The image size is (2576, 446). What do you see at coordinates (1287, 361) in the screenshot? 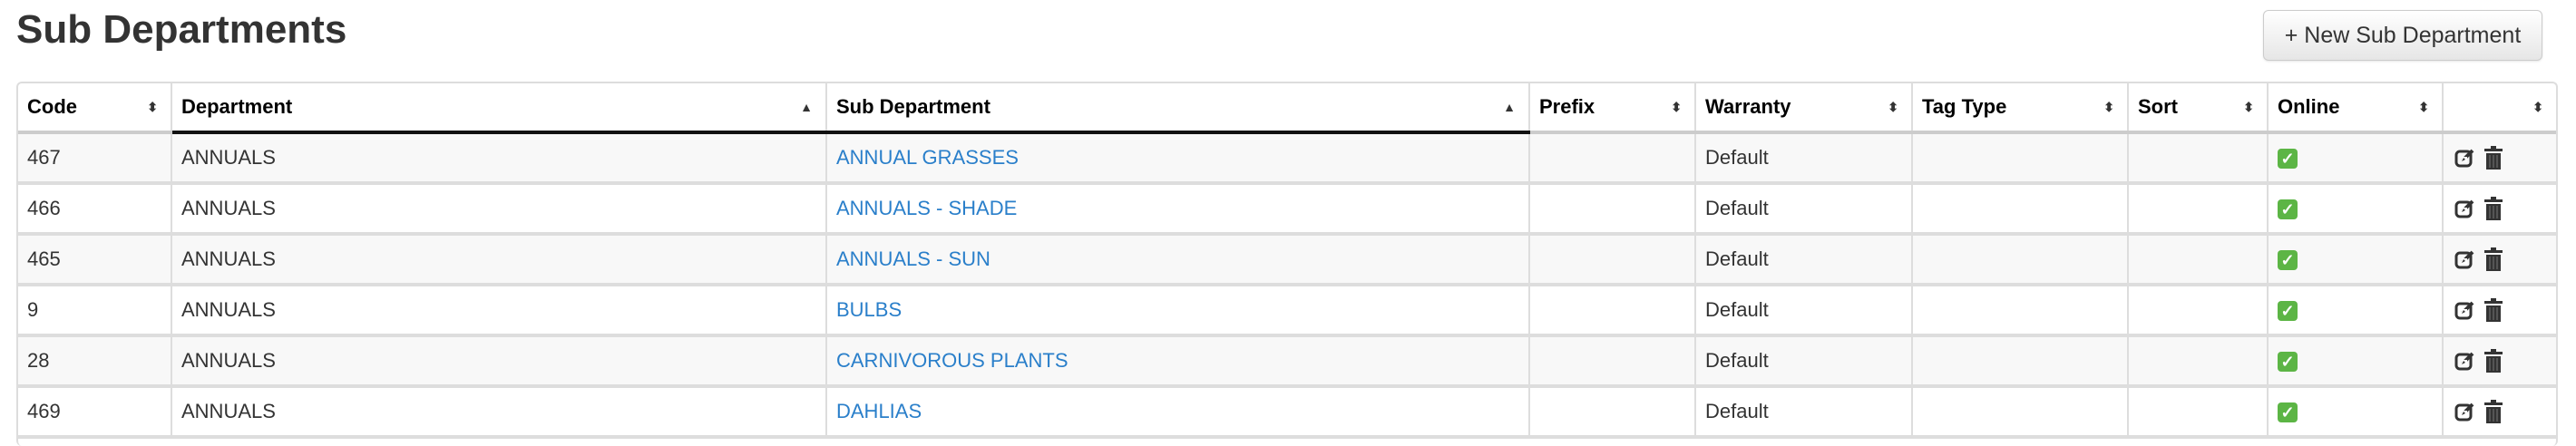
I see `table-row: 28 ANNUALS CARNIVOROUS PLANTS Default ✓` at bounding box center [1287, 361].